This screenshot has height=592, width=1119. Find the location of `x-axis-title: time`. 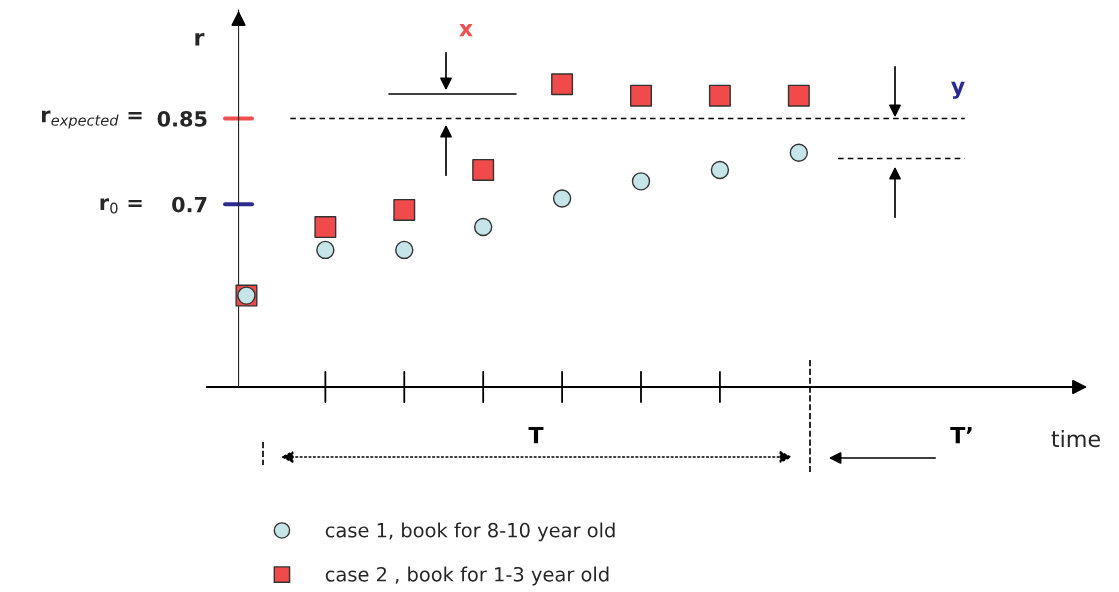

x-axis-title: time is located at coordinates (1075, 439).